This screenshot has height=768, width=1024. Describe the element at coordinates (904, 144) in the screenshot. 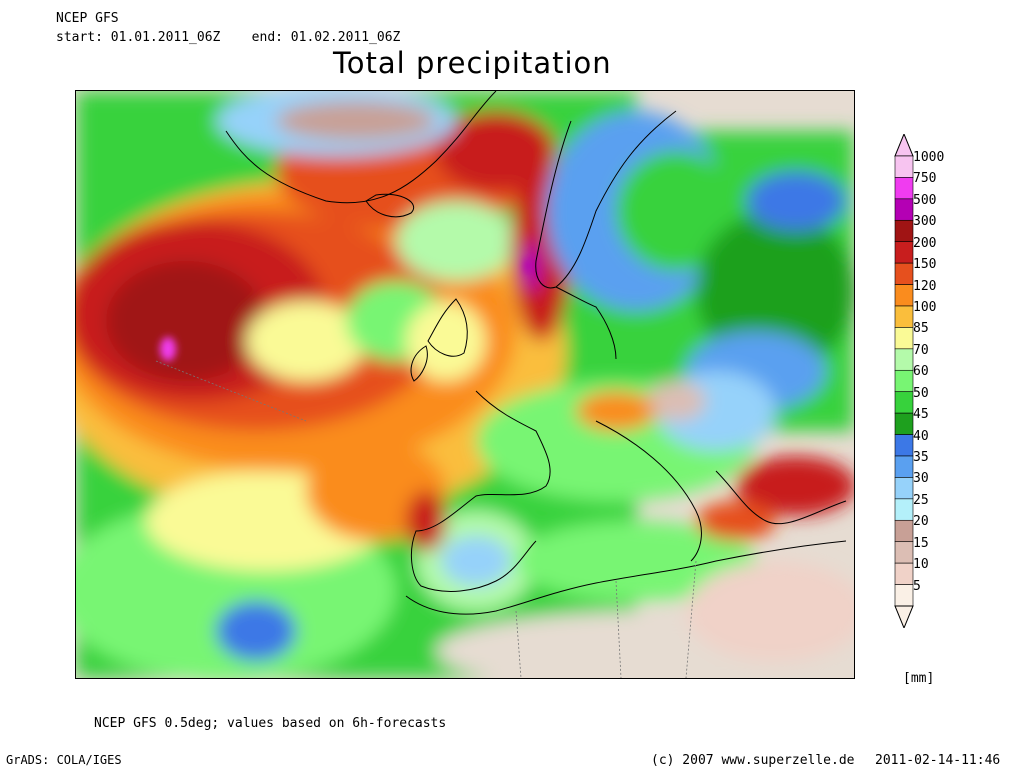

I see `legend-arrow-top` at that location.